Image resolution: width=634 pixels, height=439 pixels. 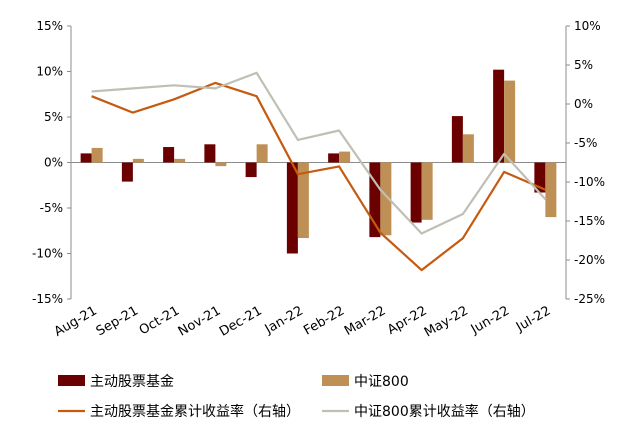 What do you see at coordinates (53, 117) in the screenshot?
I see `left-y-tick-label: 5%` at bounding box center [53, 117].